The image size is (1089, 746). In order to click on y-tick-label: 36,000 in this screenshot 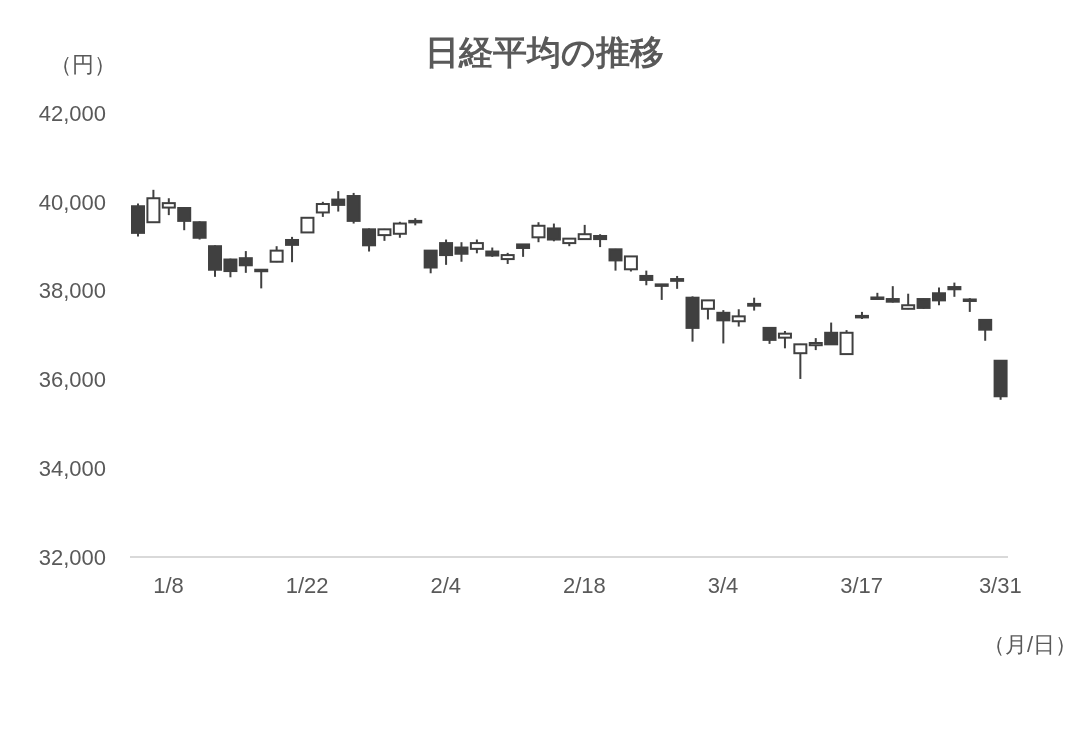, I will do `click(72, 380)`.